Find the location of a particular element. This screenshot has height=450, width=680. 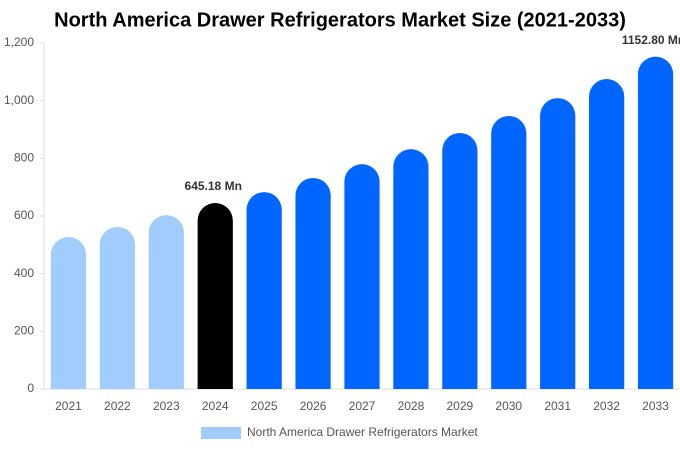

x-tick-label: 2028 is located at coordinates (411, 406).